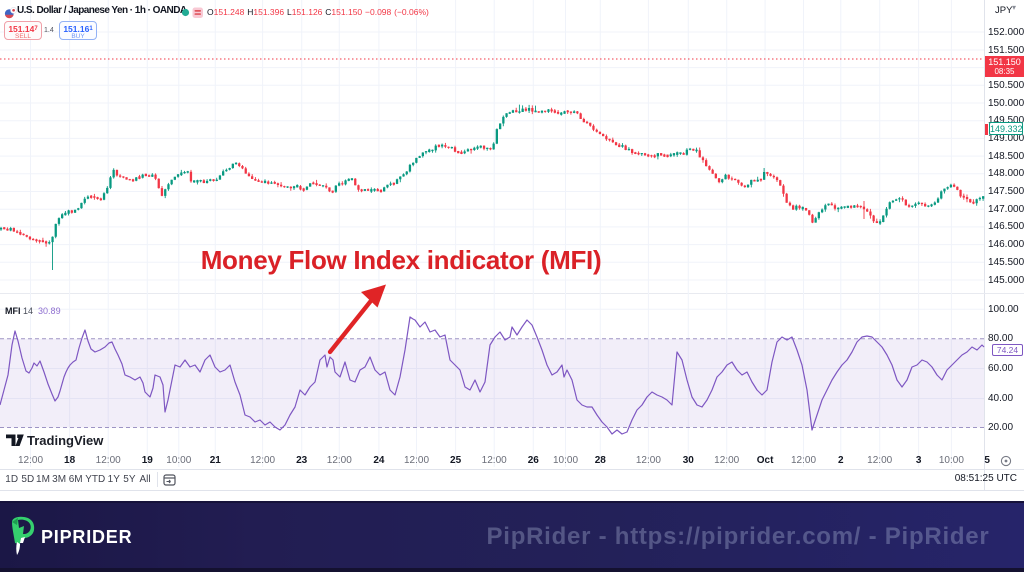 This screenshot has height=572, width=1024. I want to click on svg-text: TradingView, so click(65, 440).